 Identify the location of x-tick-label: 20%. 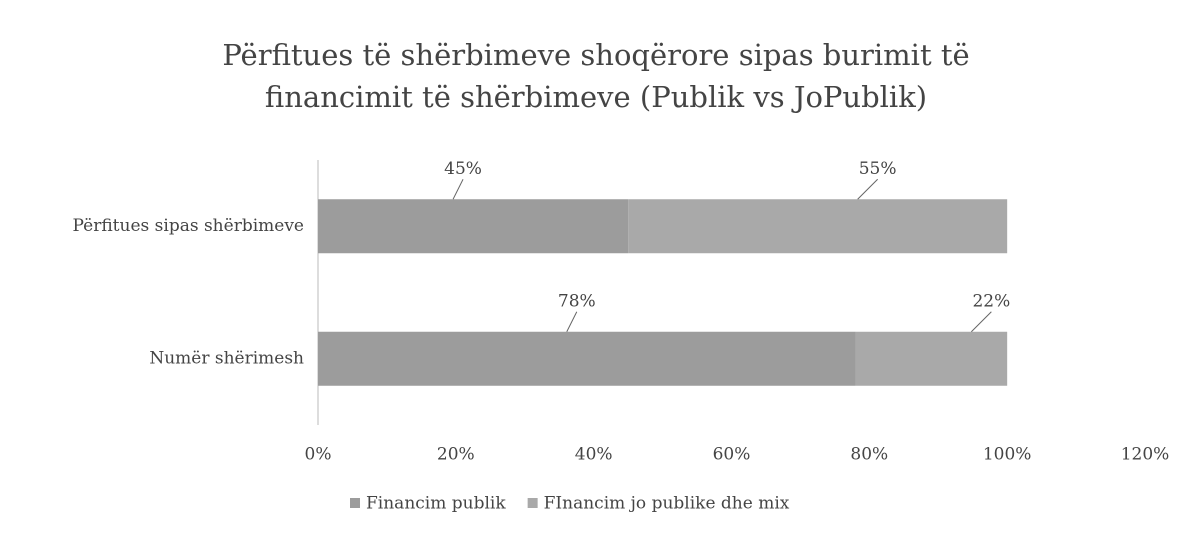
(456, 455).